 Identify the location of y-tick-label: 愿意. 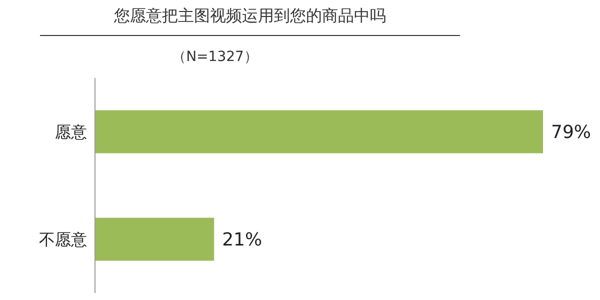
(71, 132).